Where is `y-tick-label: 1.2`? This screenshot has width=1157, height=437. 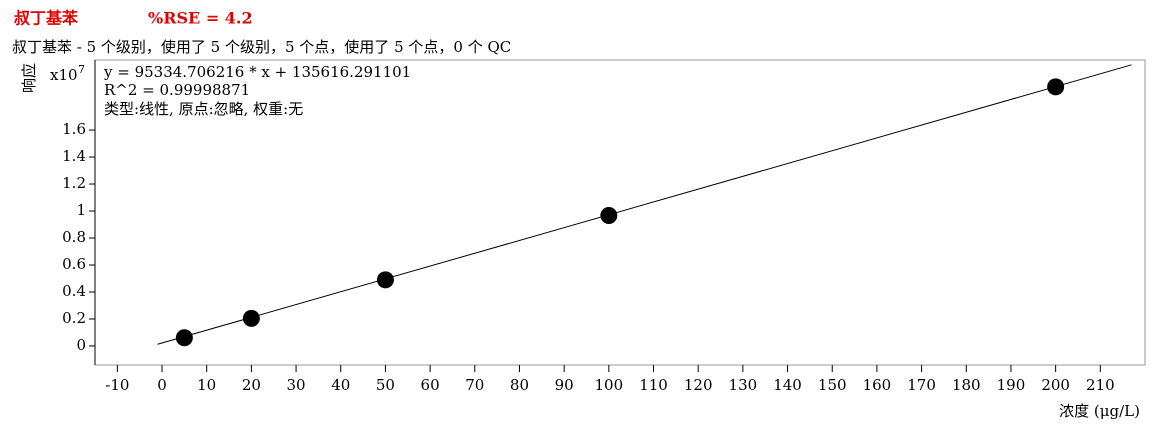
y-tick-label: 1.2 is located at coordinates (74, 183).